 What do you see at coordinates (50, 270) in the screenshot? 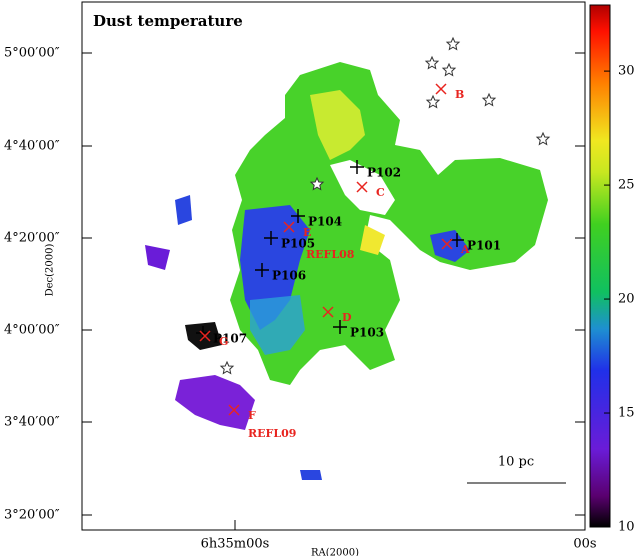
I see `dec-axis-label: Dec(2000)` at bounding box center [50, 270].